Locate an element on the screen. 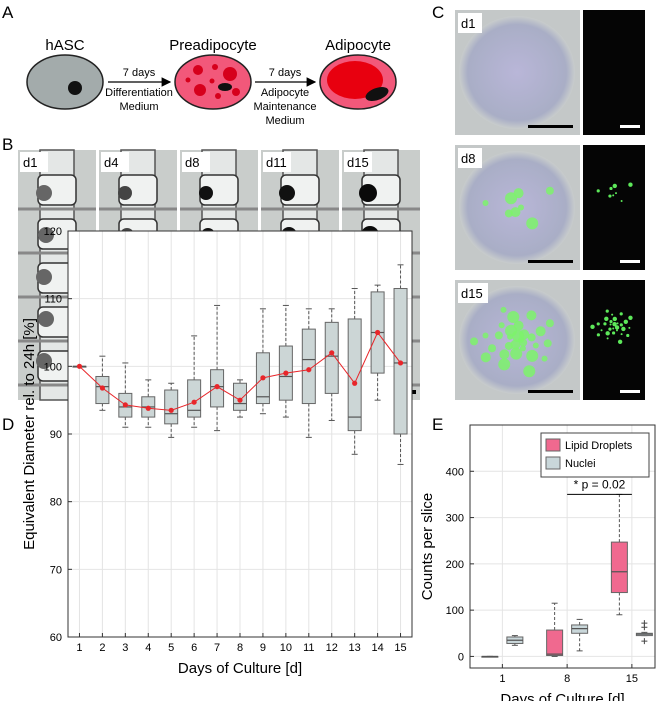 This screenshot has height=706, width=661. panel-letter: B is located at coordinates (7, 144).